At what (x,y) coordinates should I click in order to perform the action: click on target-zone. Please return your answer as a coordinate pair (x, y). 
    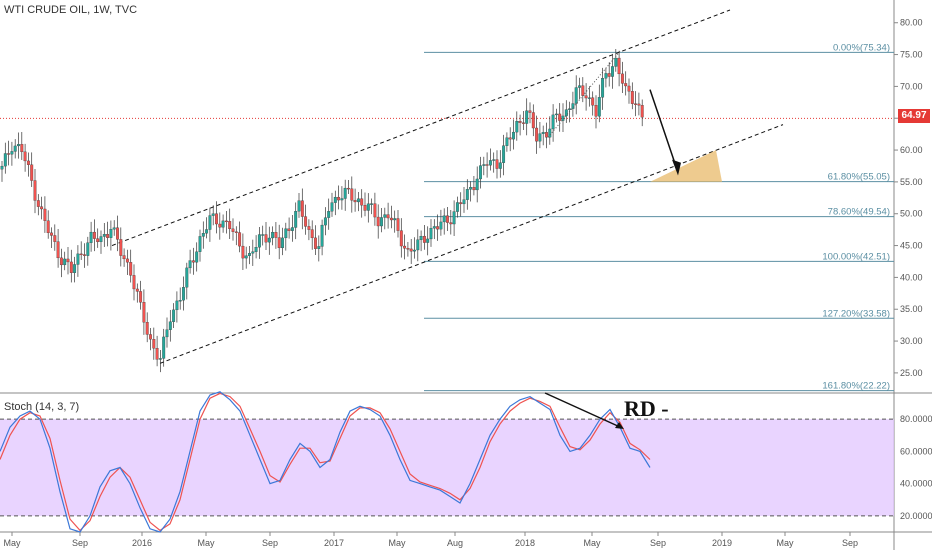
    Looking at the image, I should click on (686, 166).